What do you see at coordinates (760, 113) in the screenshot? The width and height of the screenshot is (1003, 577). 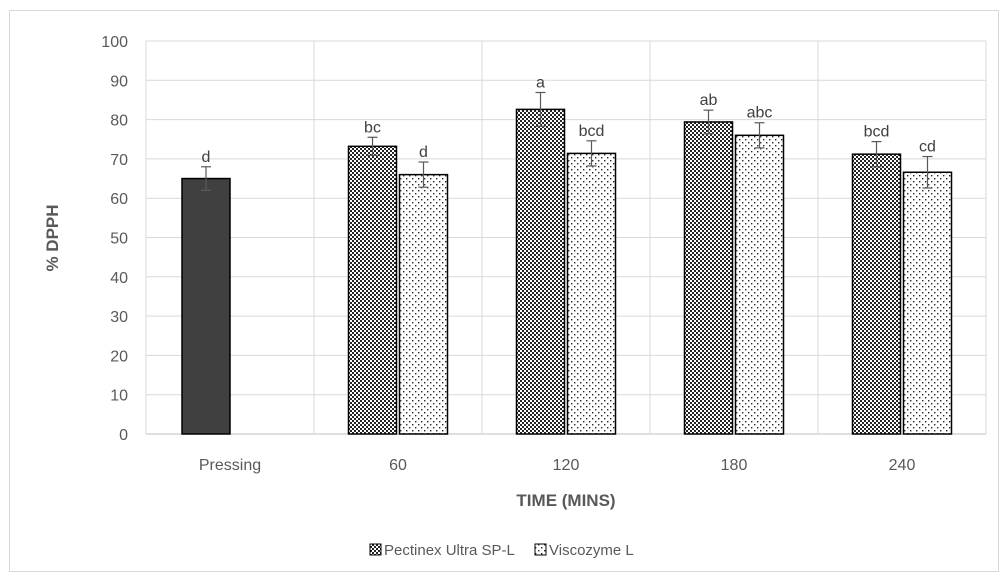 I see `significance-label: abc` at bounding box center [760, 113].